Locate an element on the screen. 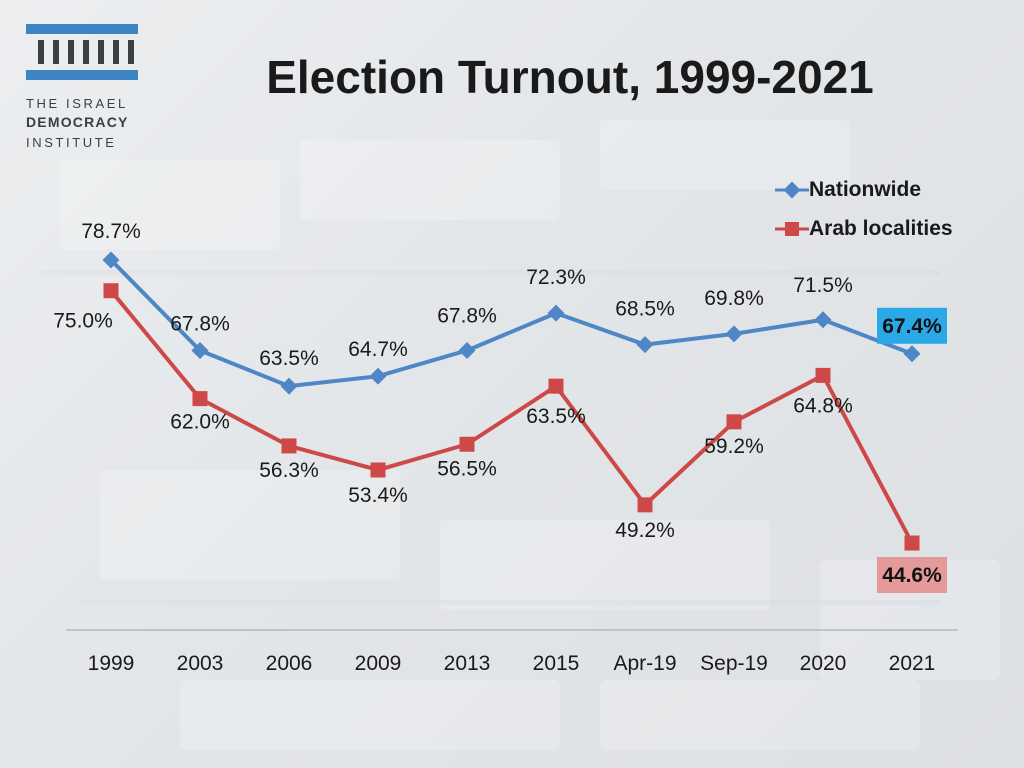  logo-columns is located at coordinates (86, 52).